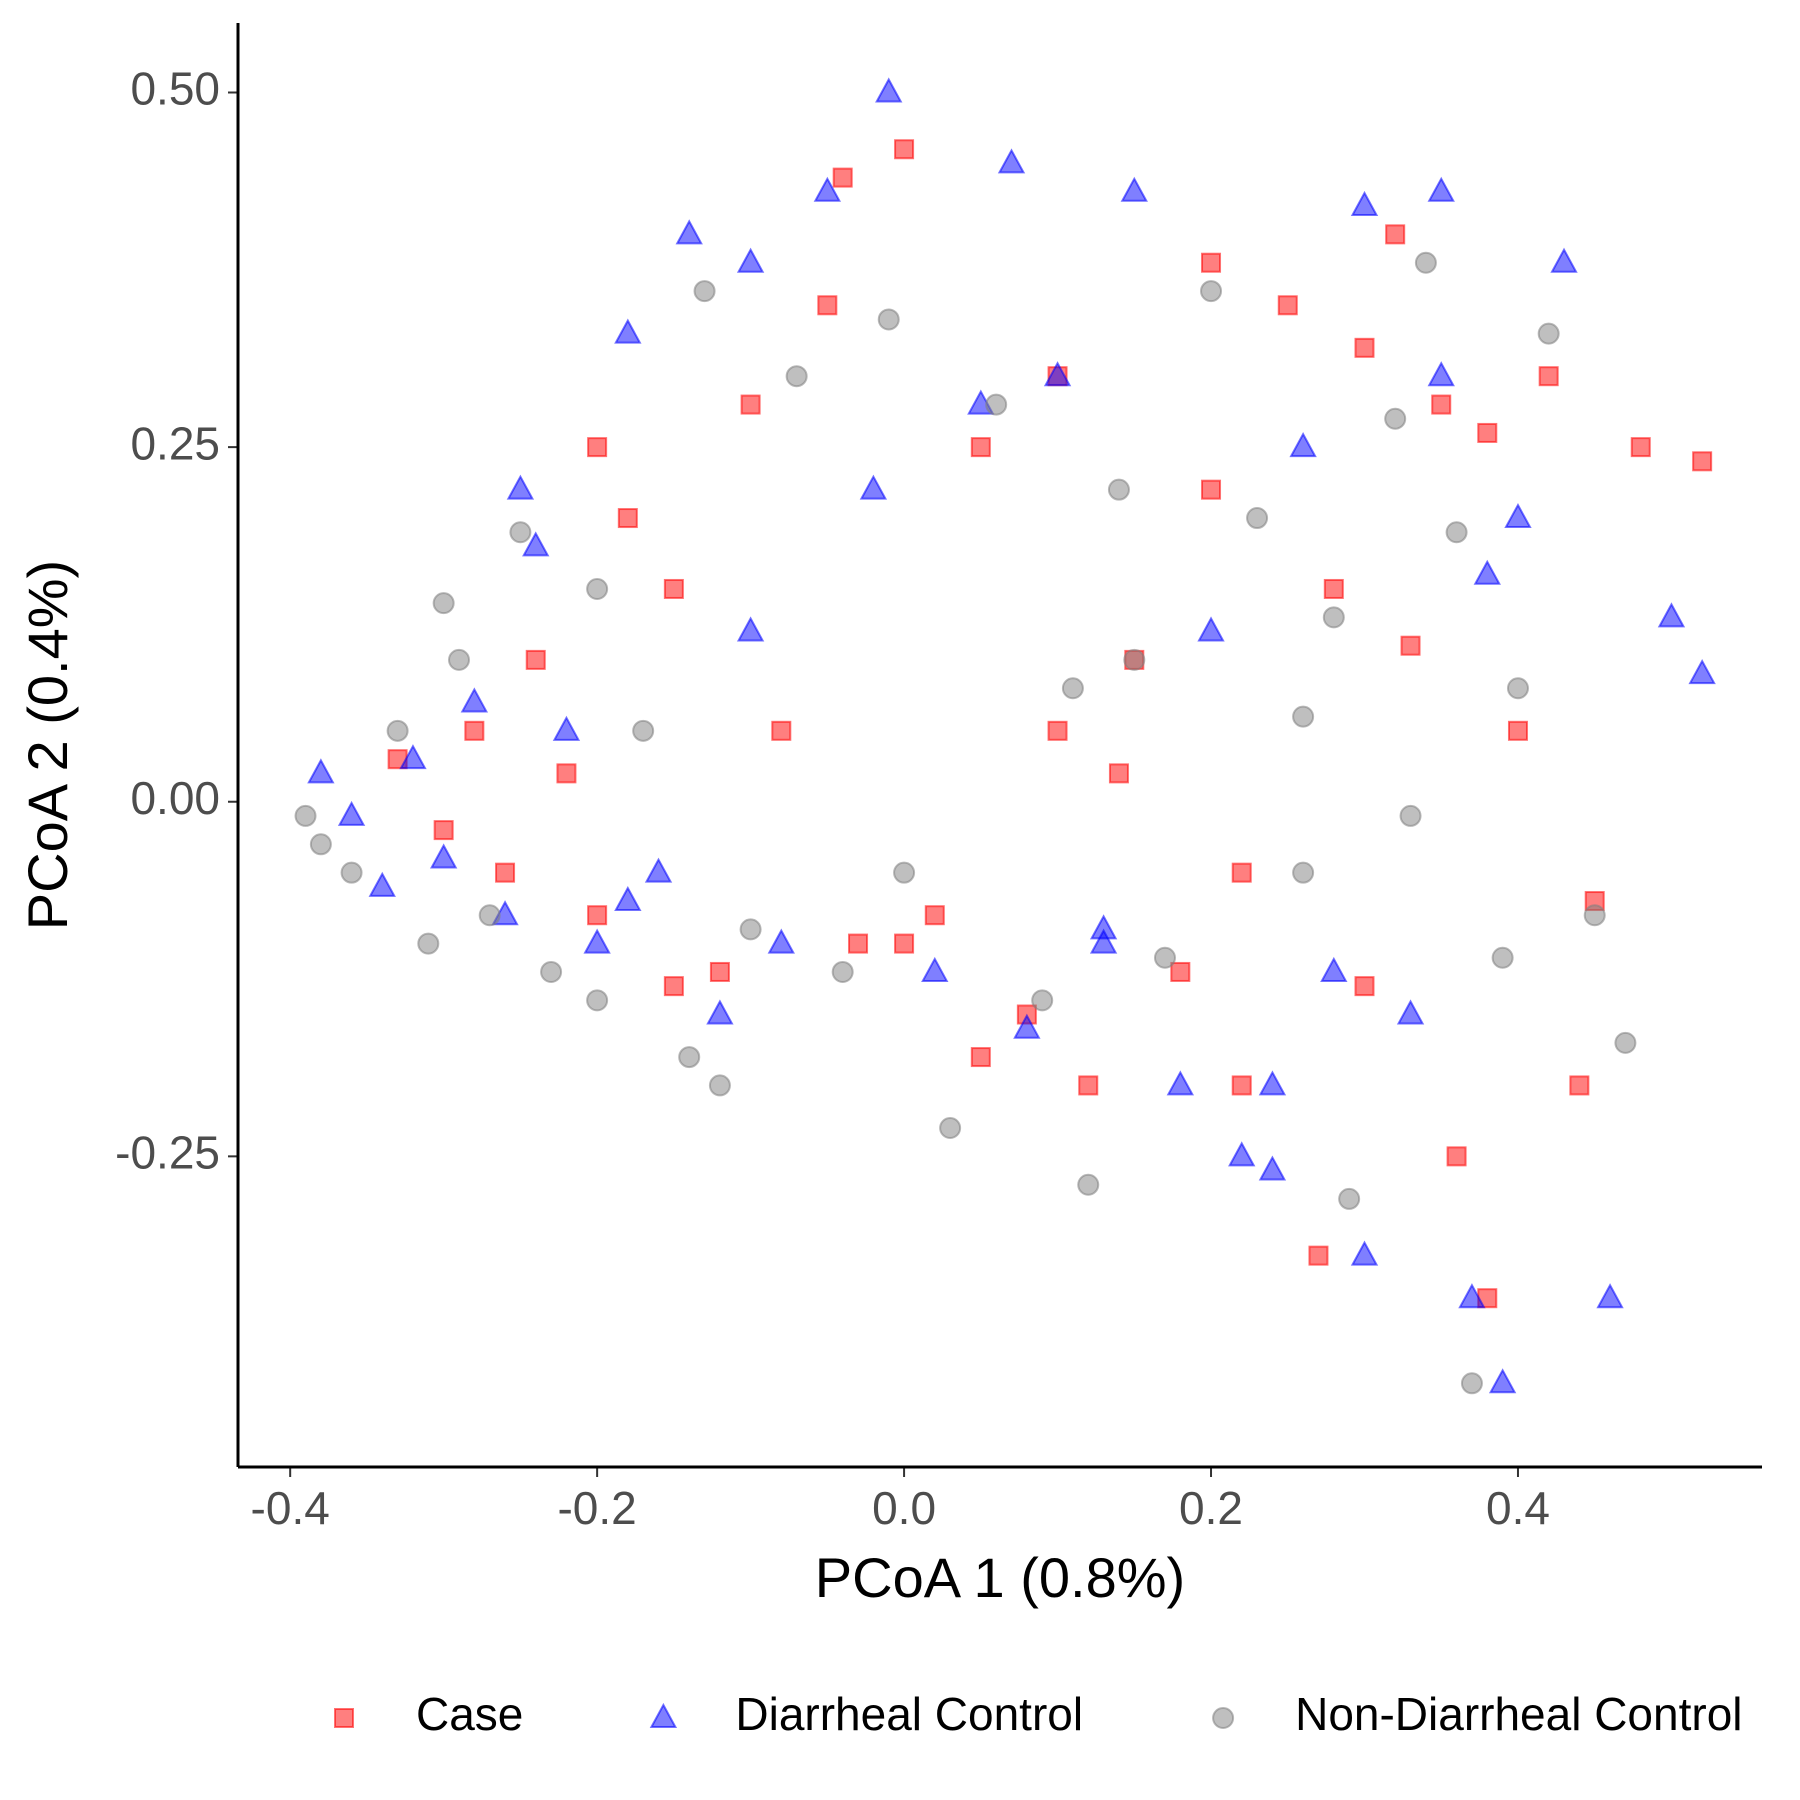 This screenshot has height=1800, width=1800. What do you see at coordinates (904, 1508) in the screenshot?
I see `x-tick-label: 0.0` at bounding box center [904, 1508].